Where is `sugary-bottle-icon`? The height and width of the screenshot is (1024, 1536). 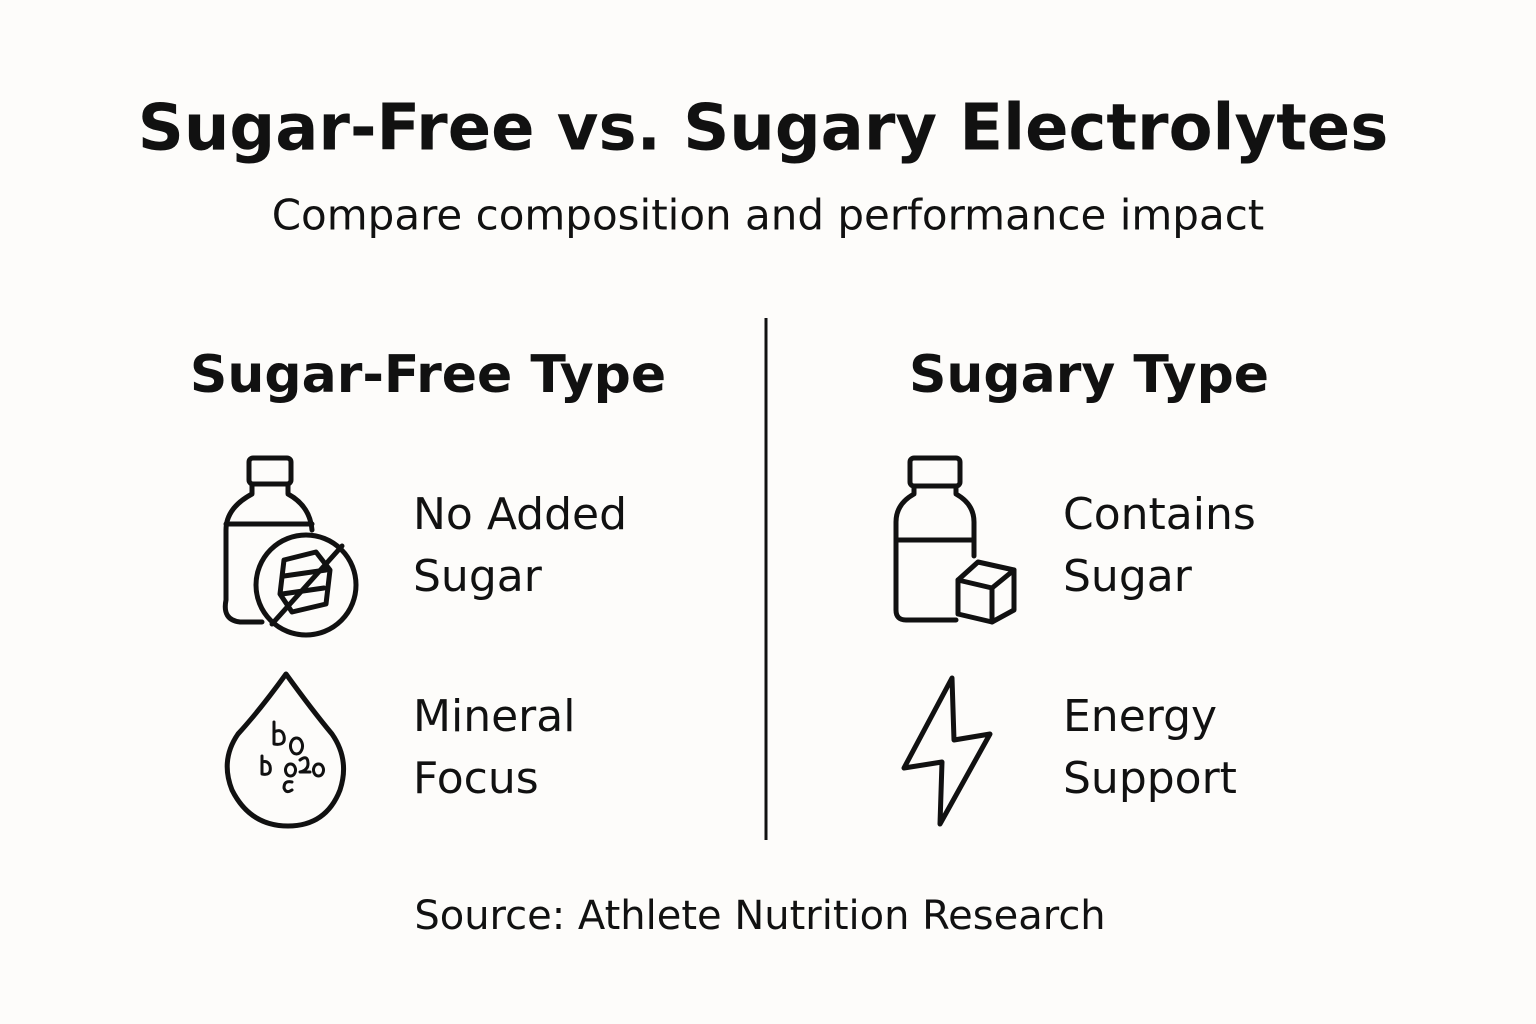 sugary-bottle-icon is located at coordinates (955, 540).